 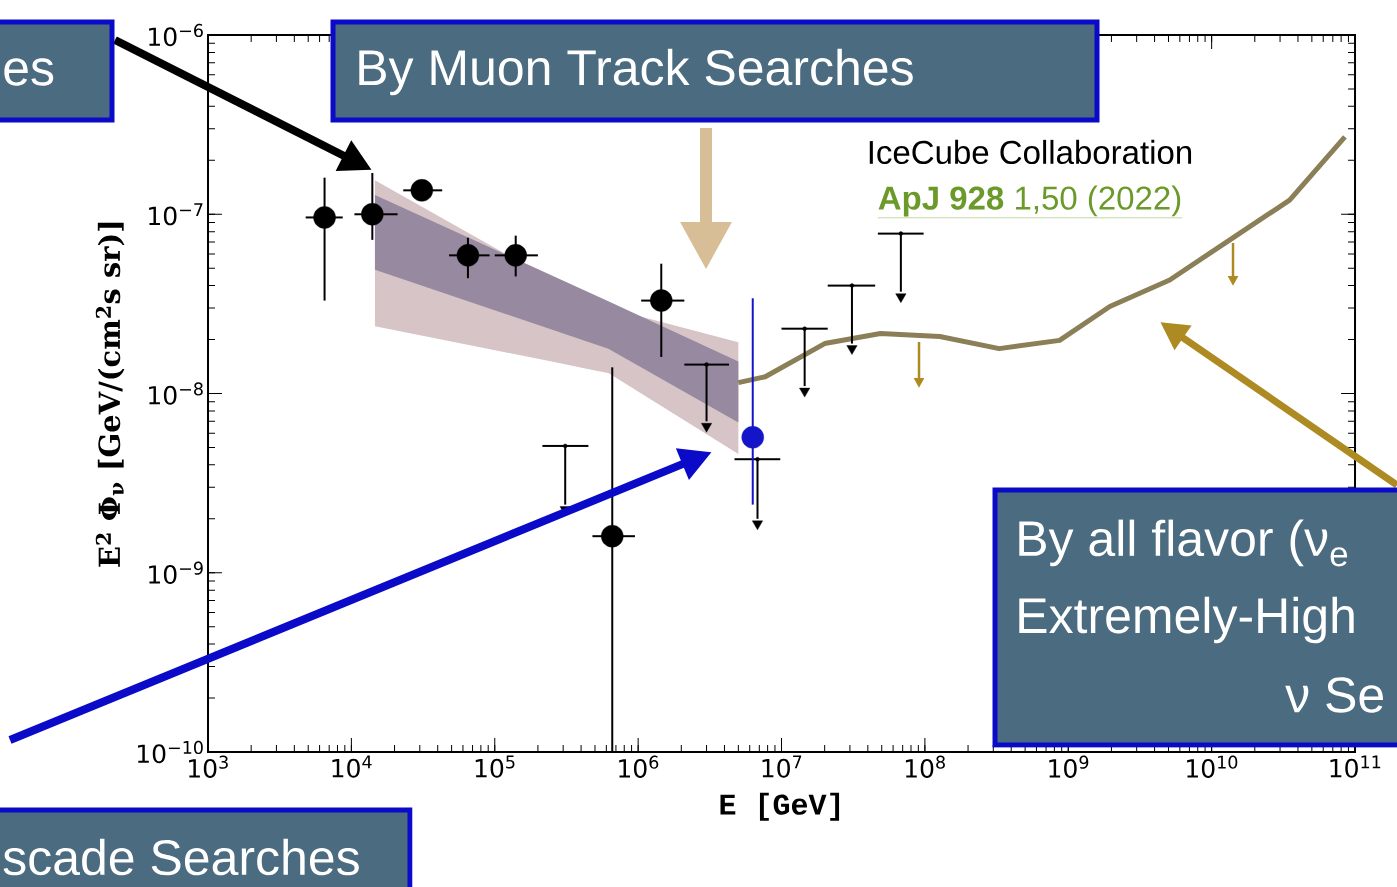 What do you see at coordinates (925, 766) in the screenshot?
I see `x-tick-label: 10$^{8}$` at bounding box center [925, 766].